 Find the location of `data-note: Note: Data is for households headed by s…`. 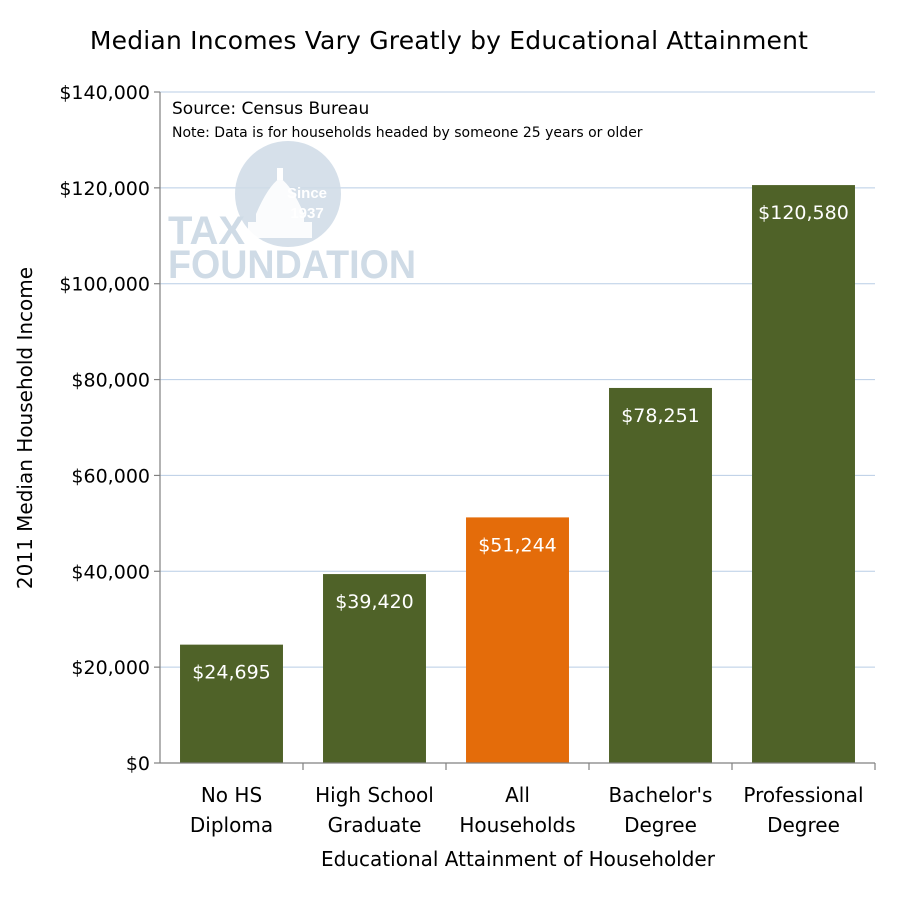

data-note: Note: Data is for households headed by s… is located at coordinates (407, 133).